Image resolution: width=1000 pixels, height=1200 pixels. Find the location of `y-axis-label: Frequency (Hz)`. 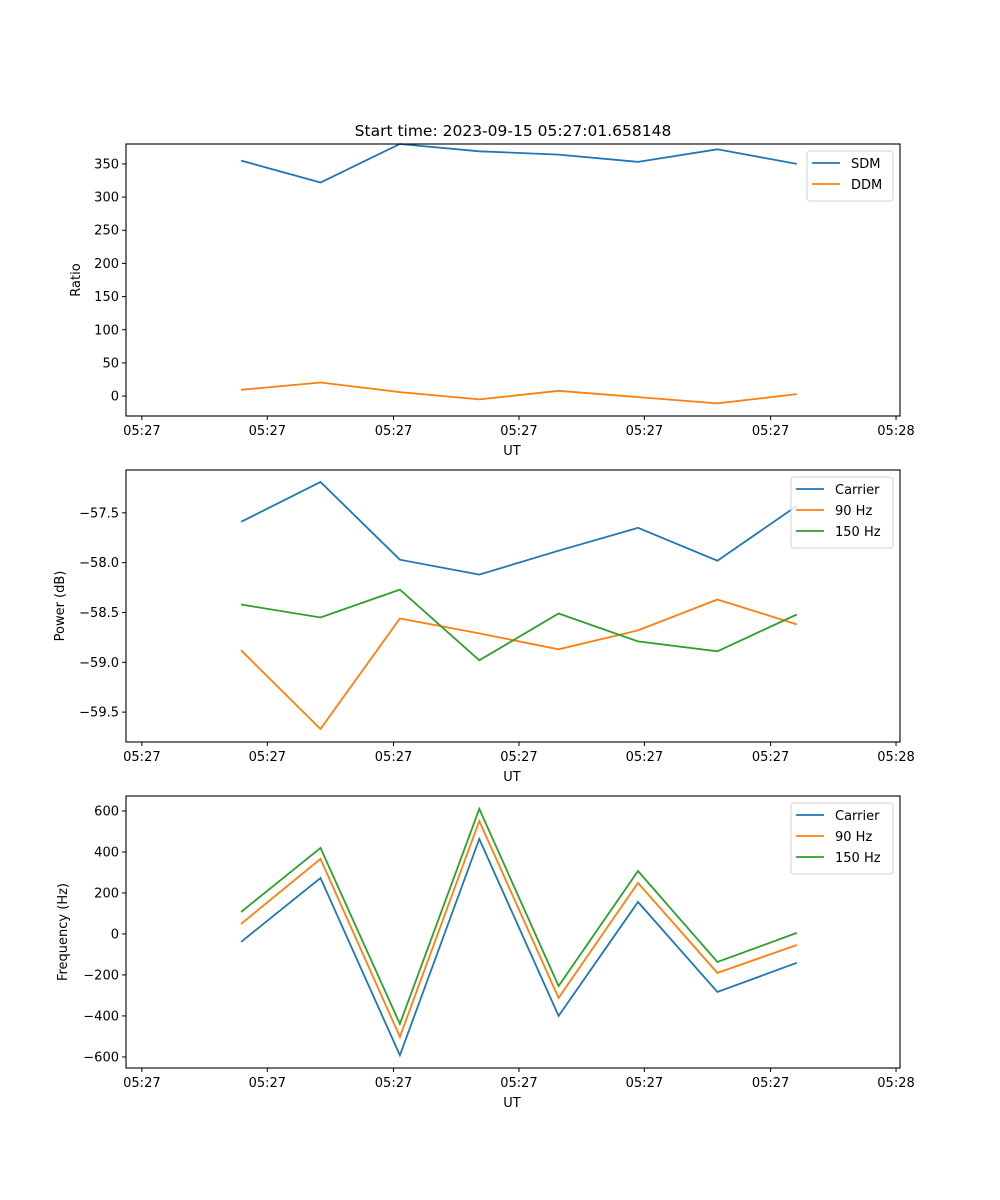

y-axis-label: Frequency (Hz) is located at coordinates (63, 932).